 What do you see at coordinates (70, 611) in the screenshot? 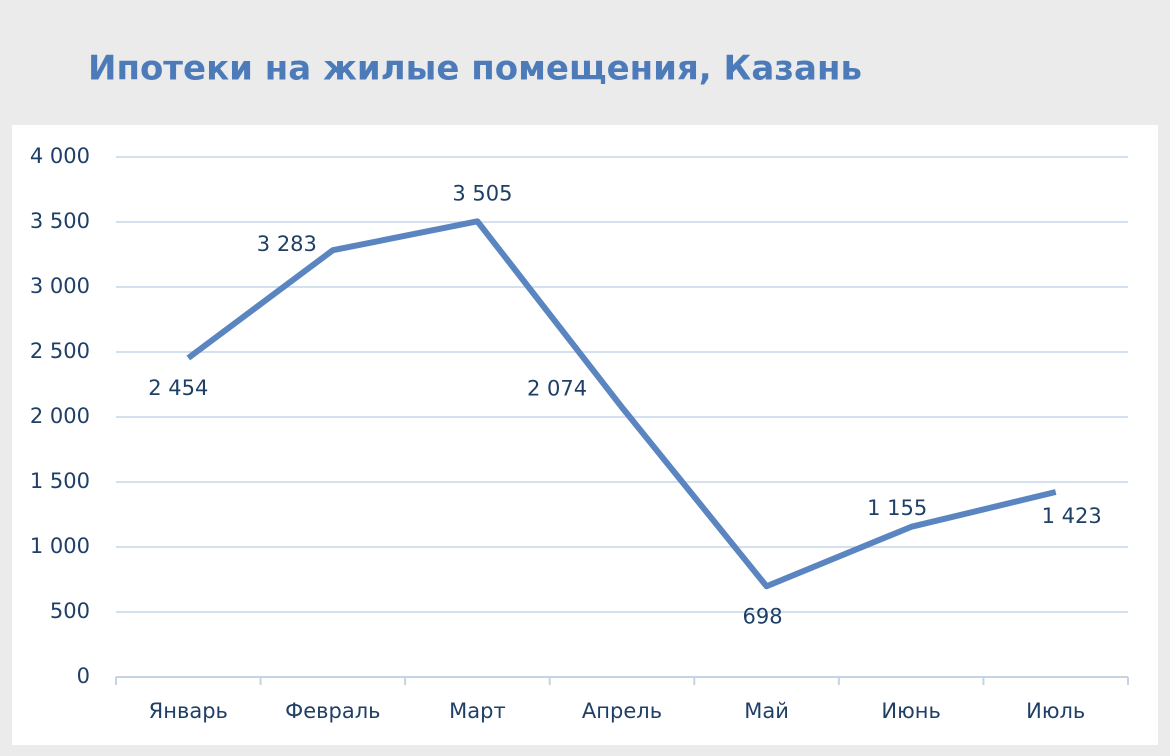
I see `y-tick-label: 500` at bounding box center [70, 611].